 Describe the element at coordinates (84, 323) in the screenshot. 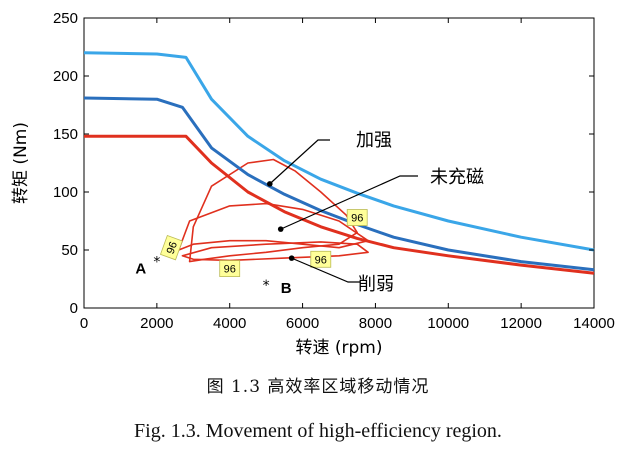

I see `x-tick-label: 0` at that location.